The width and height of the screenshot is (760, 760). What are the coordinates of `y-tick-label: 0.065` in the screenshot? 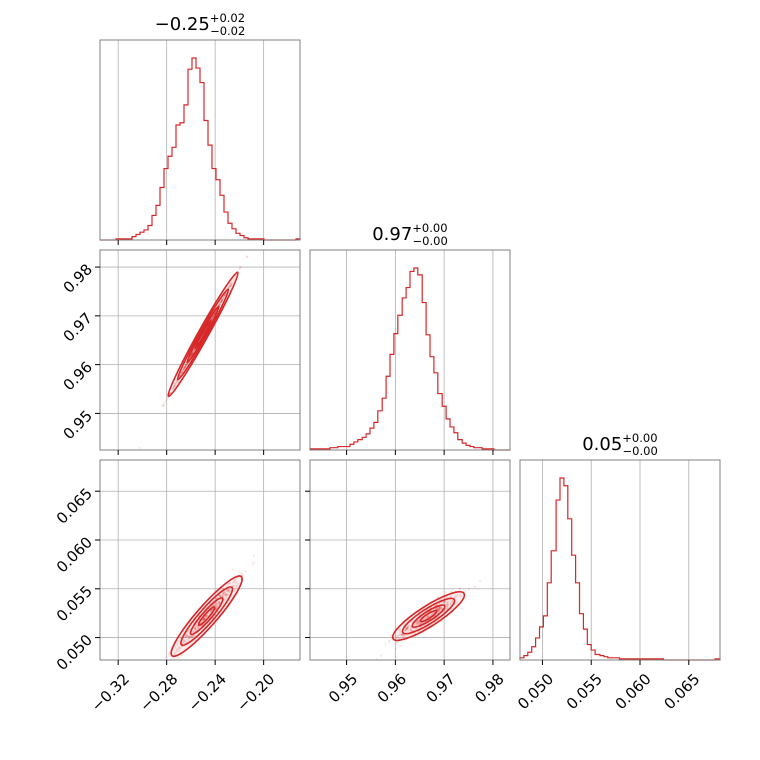 It's located at (74, 506).